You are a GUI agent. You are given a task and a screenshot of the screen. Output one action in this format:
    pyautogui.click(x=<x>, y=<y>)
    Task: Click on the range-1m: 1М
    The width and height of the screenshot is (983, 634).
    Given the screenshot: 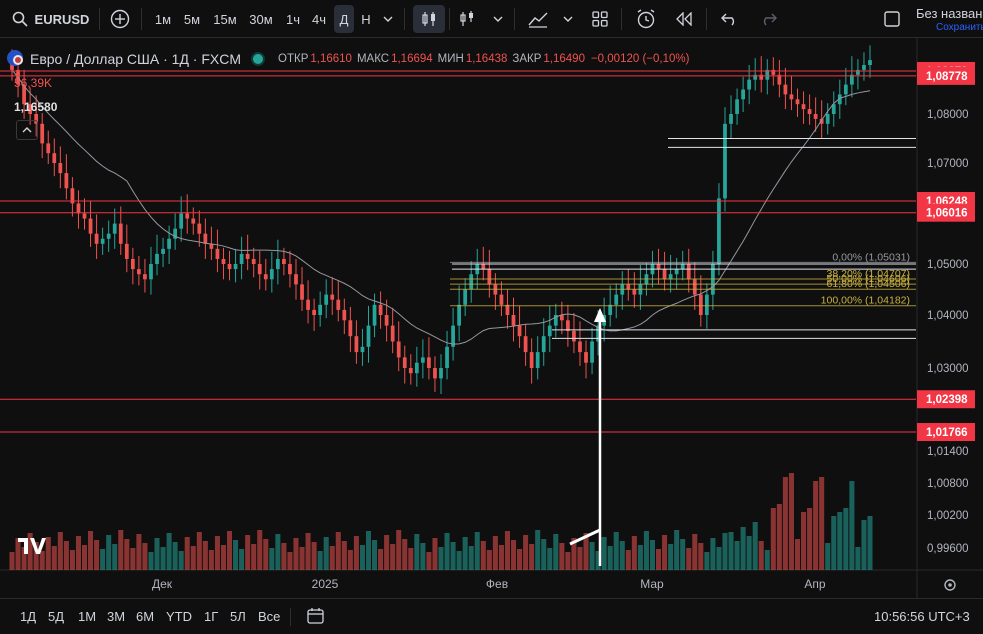 What is the action you would take?
    pyautogui.click(x=87, y=616)
    